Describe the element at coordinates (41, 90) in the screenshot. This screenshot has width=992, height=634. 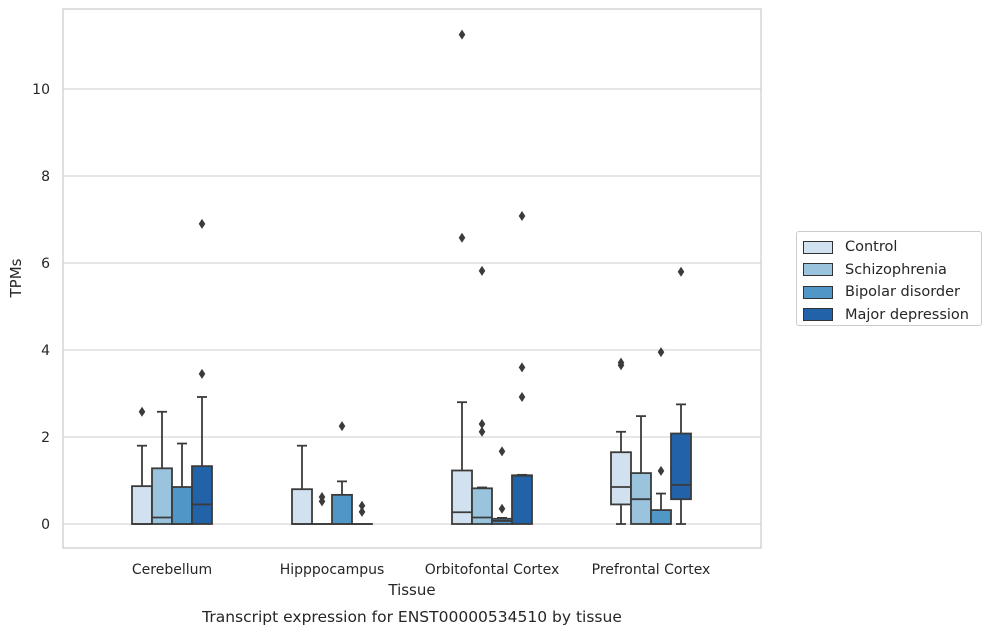
I see `y-tick-label: 10` at that location.